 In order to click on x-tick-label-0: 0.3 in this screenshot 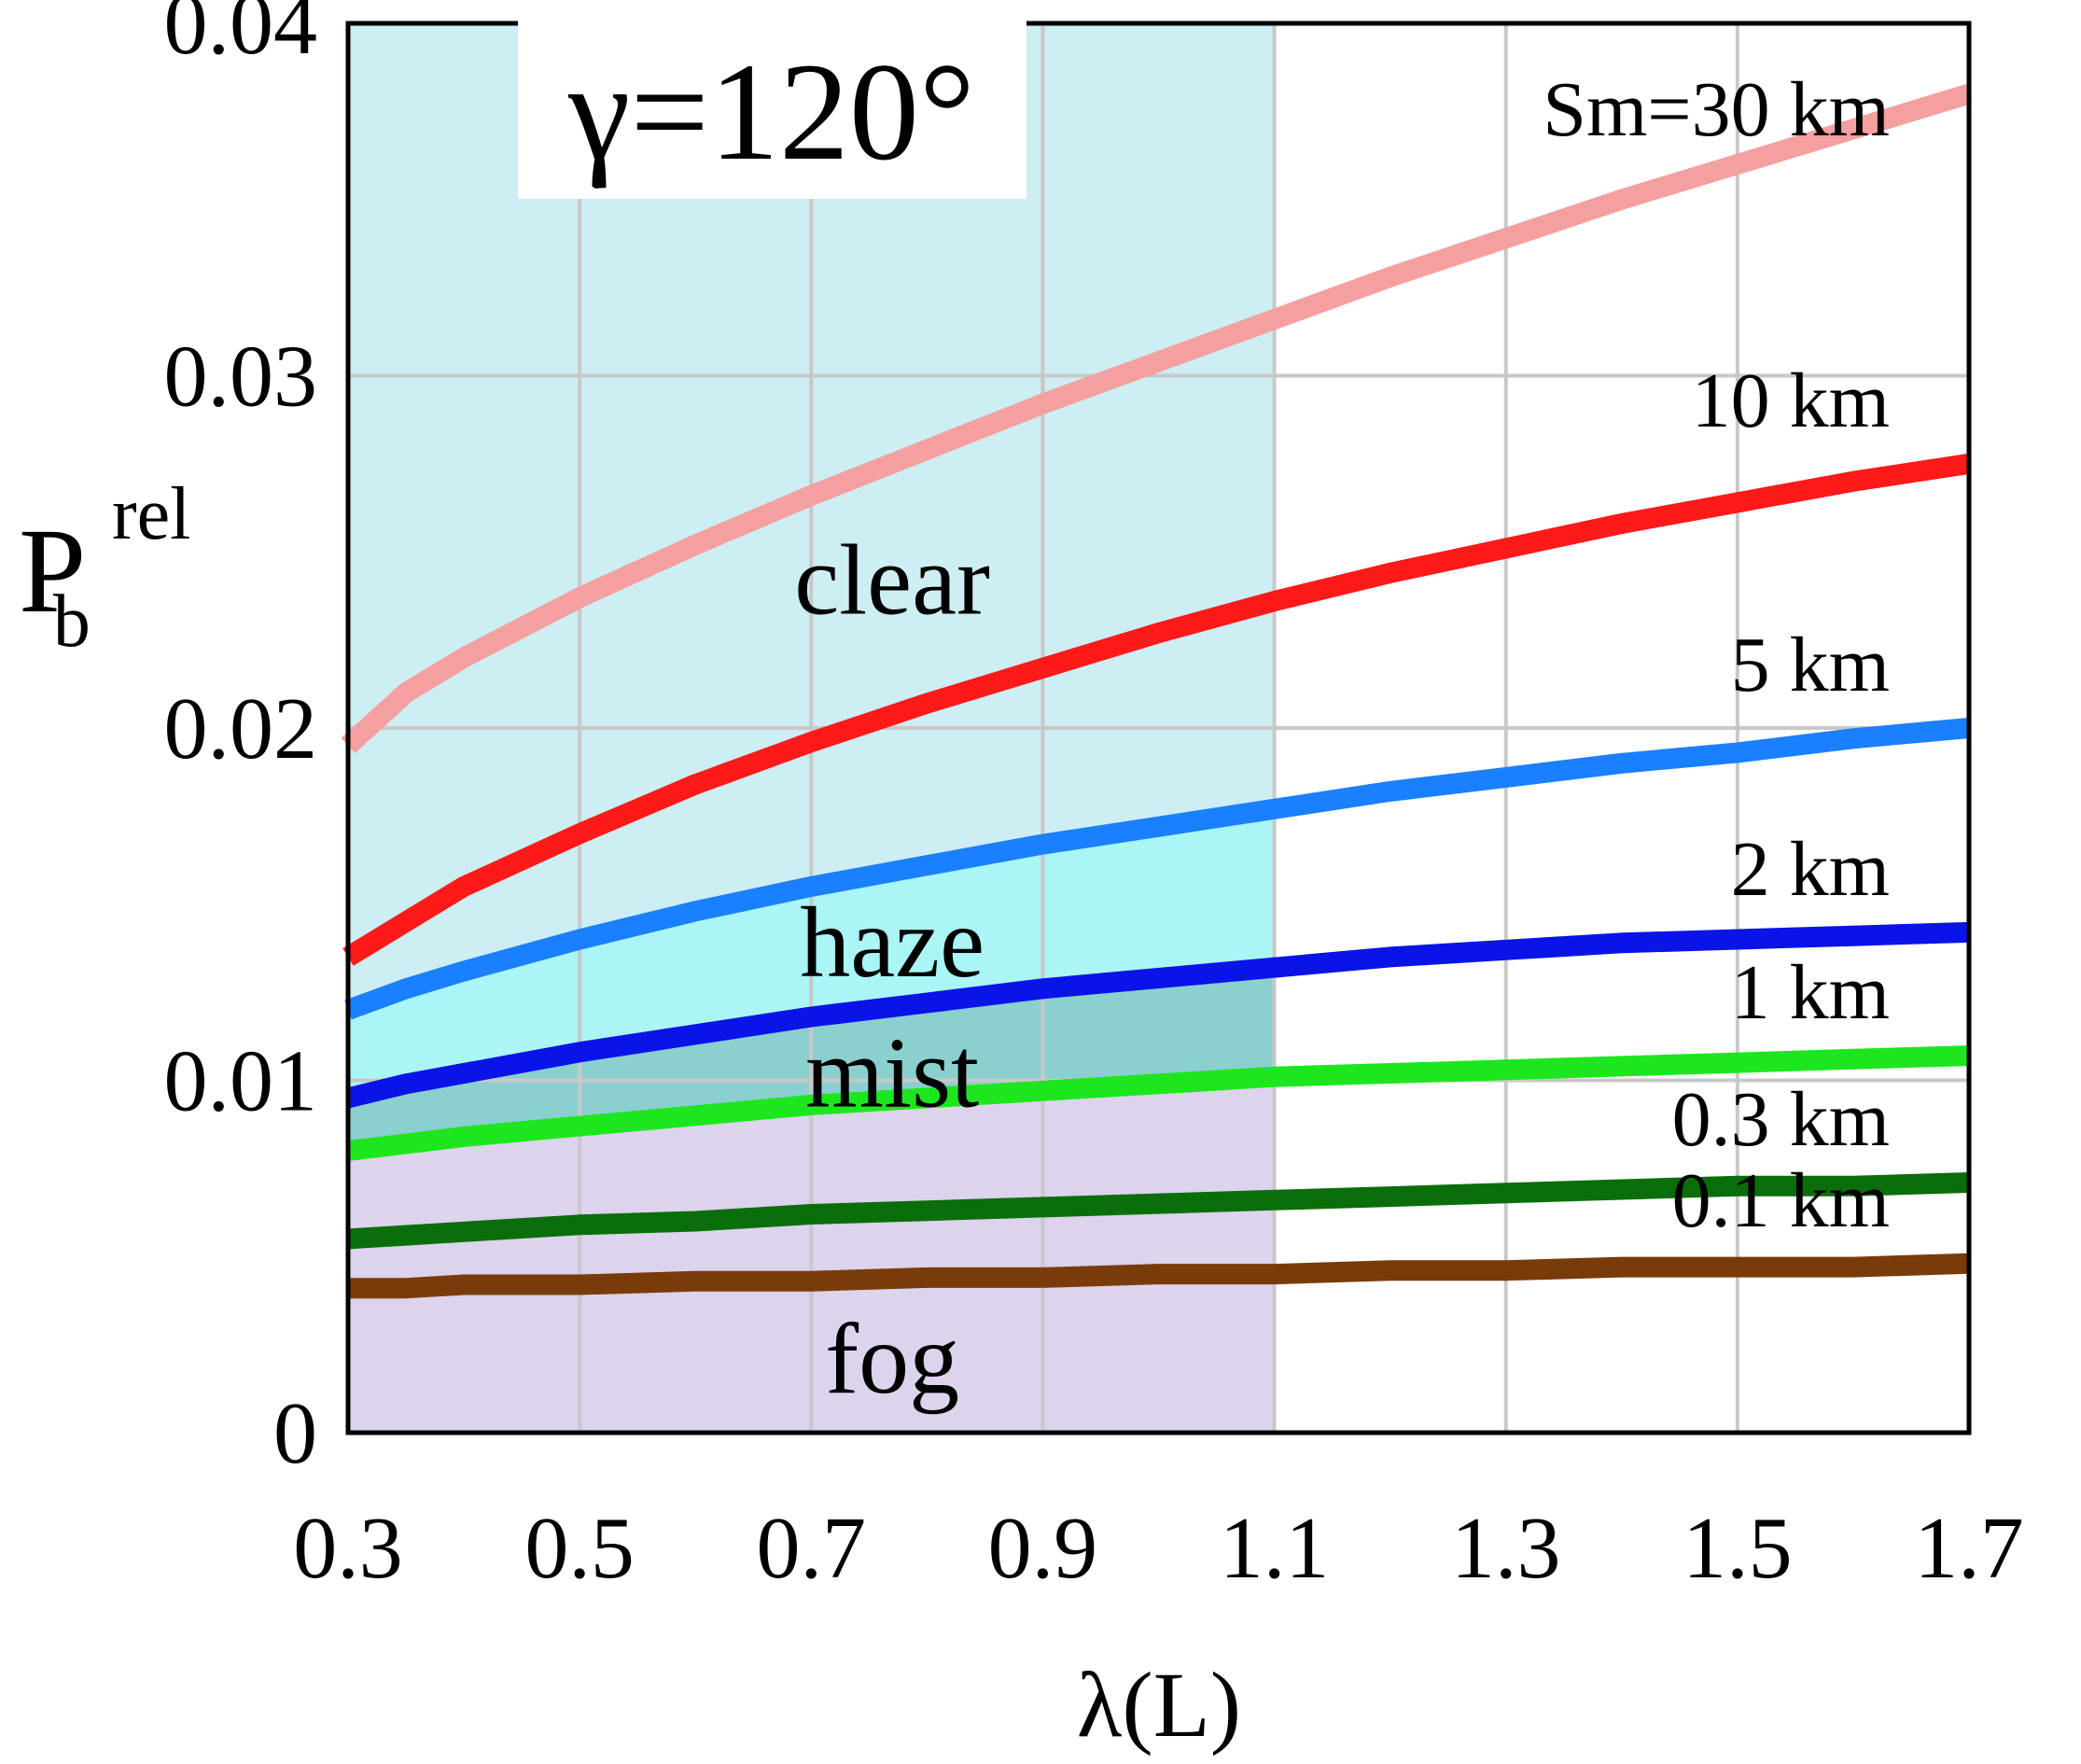, I will do `click(348, 1548)`.